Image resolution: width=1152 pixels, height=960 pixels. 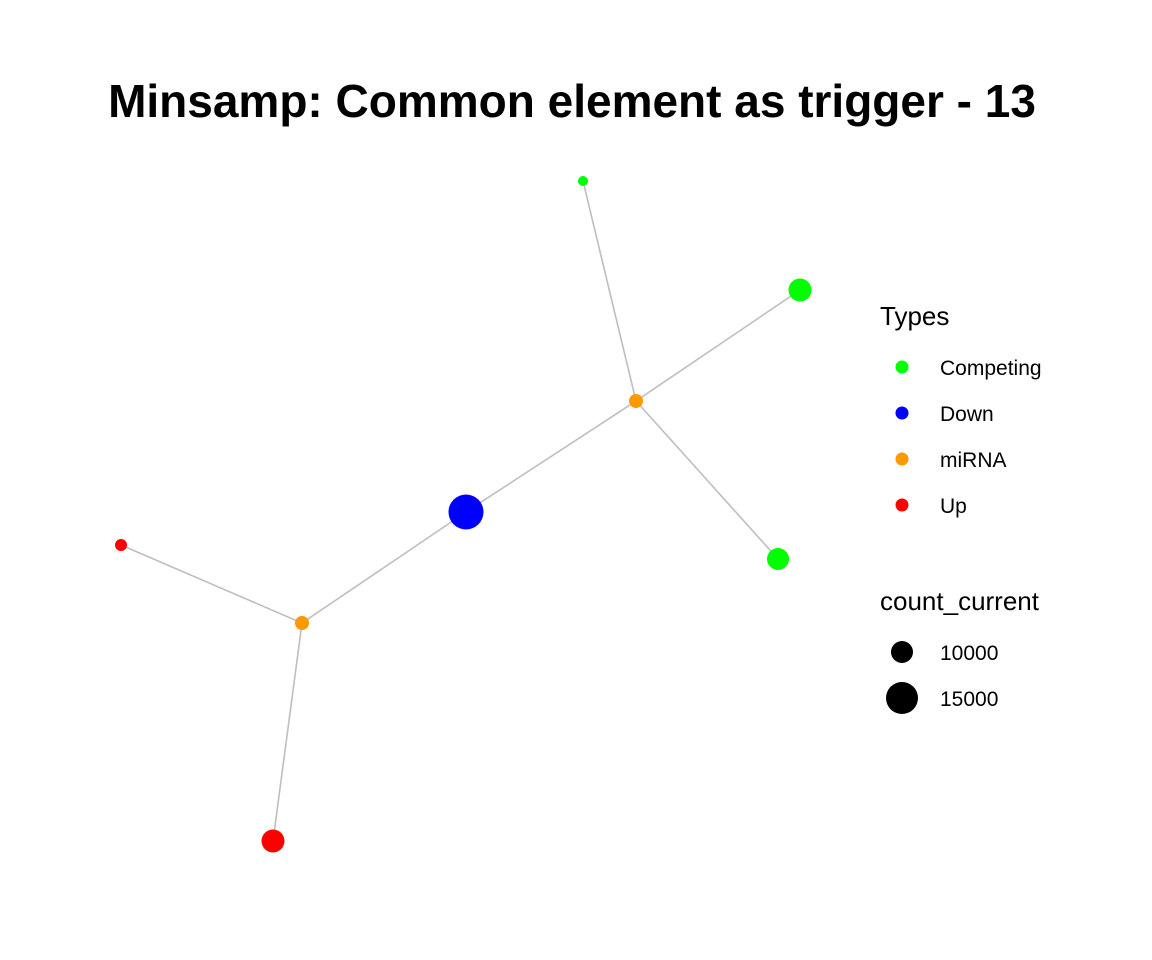 I want to click on legend-size-key-small, so click(x=902, y=652).